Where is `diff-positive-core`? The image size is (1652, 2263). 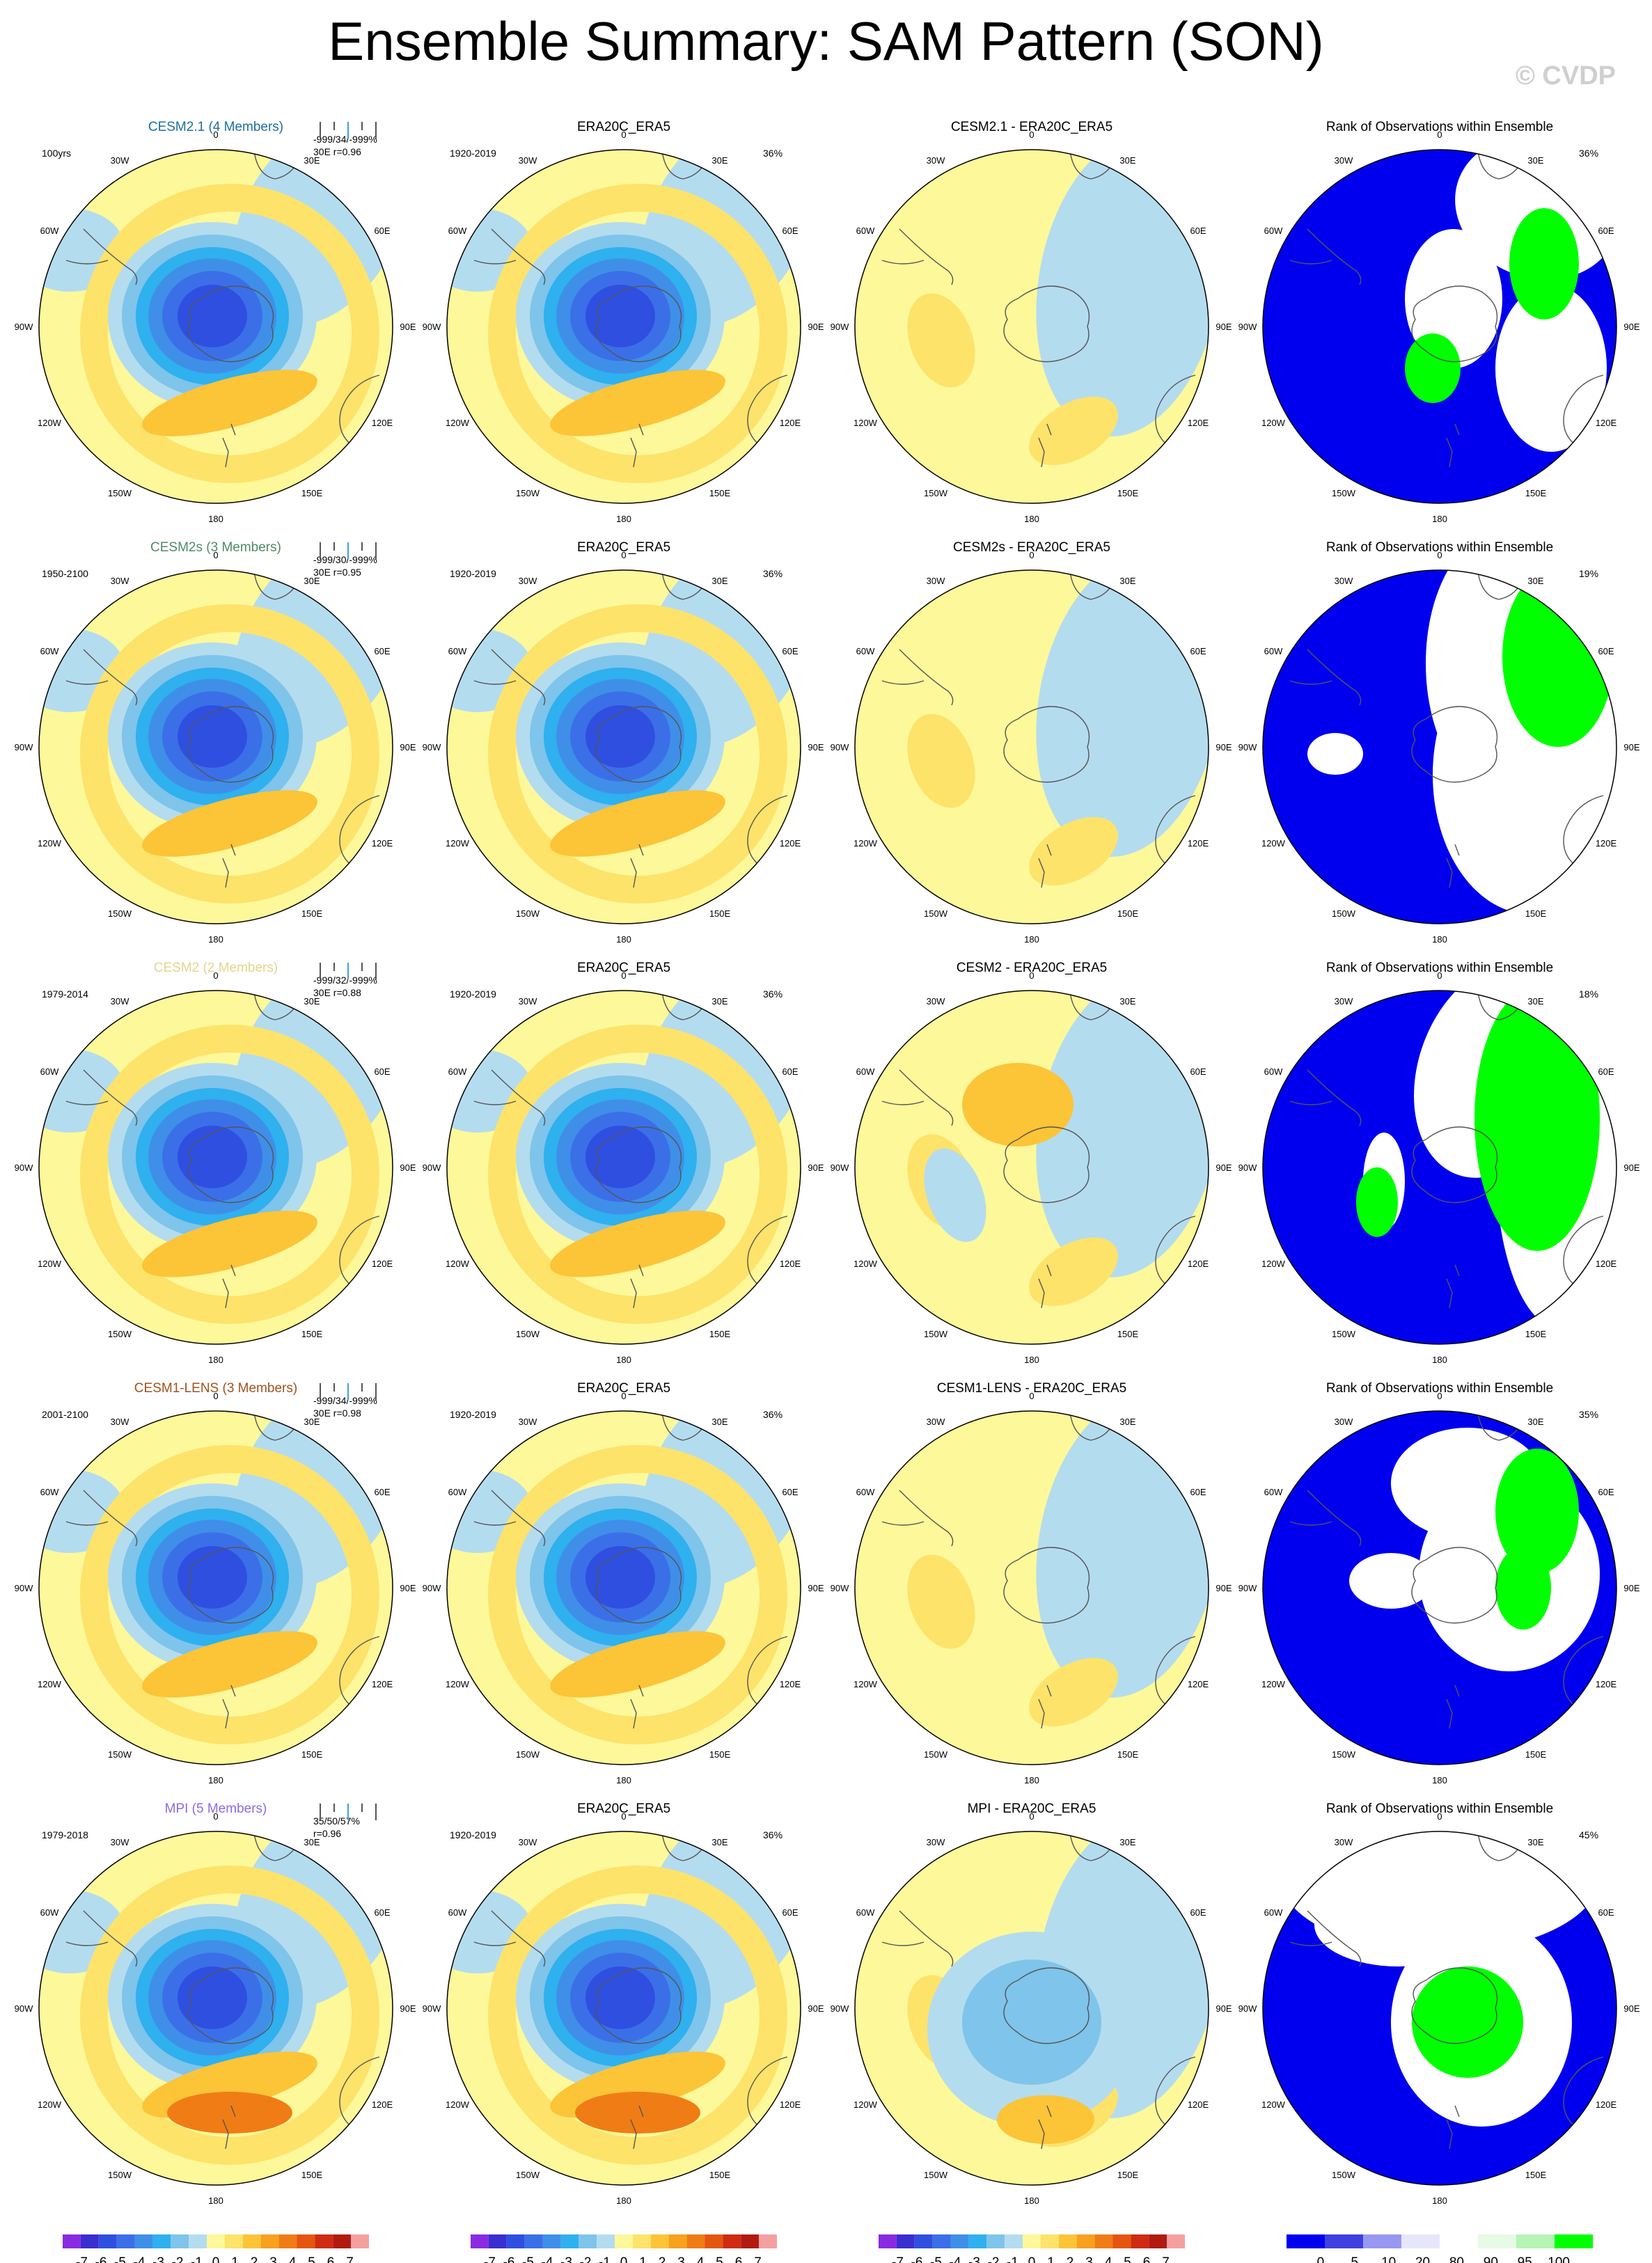 diff-positive-core is located at coordinates (1018, 1104).